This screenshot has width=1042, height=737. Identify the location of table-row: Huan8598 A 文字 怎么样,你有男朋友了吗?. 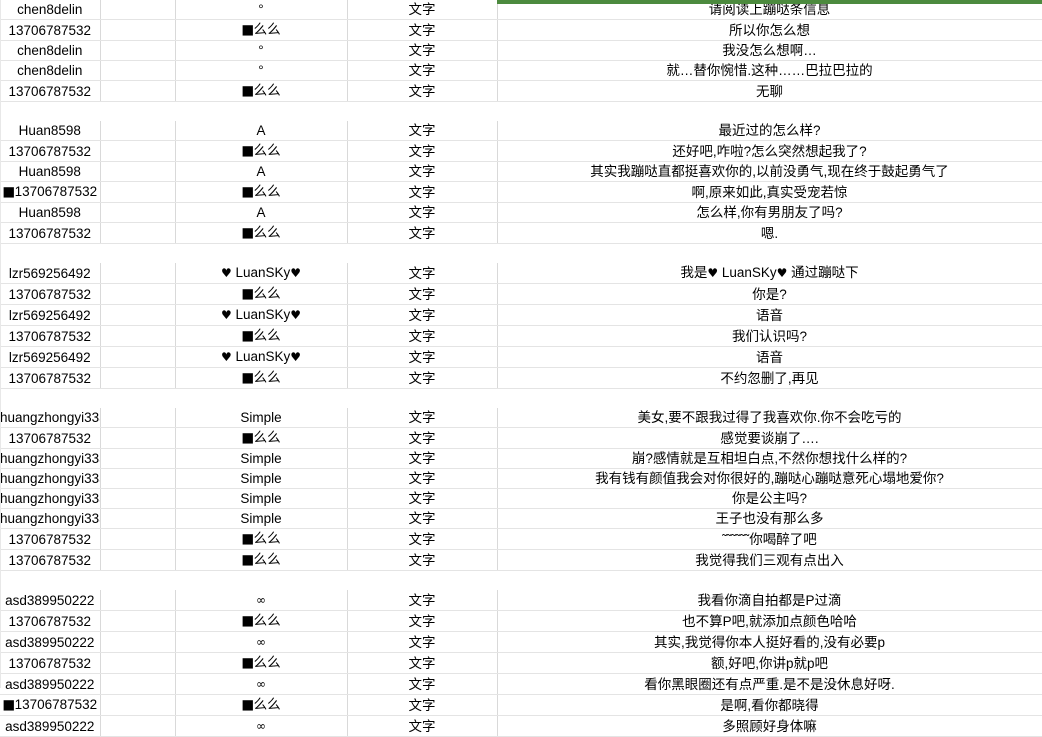
(521, 212).